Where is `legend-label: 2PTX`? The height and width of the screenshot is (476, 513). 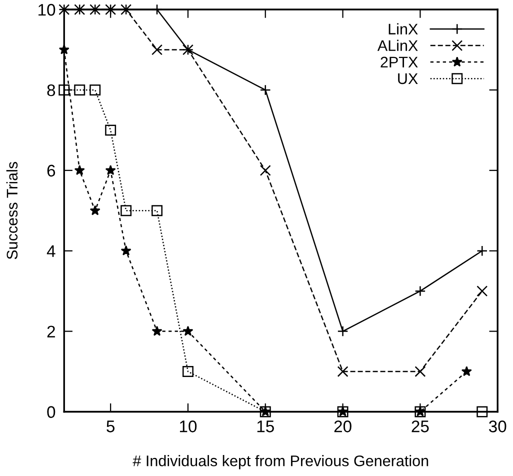
legend-label: 2PTX is located at coordinates (399, 62).